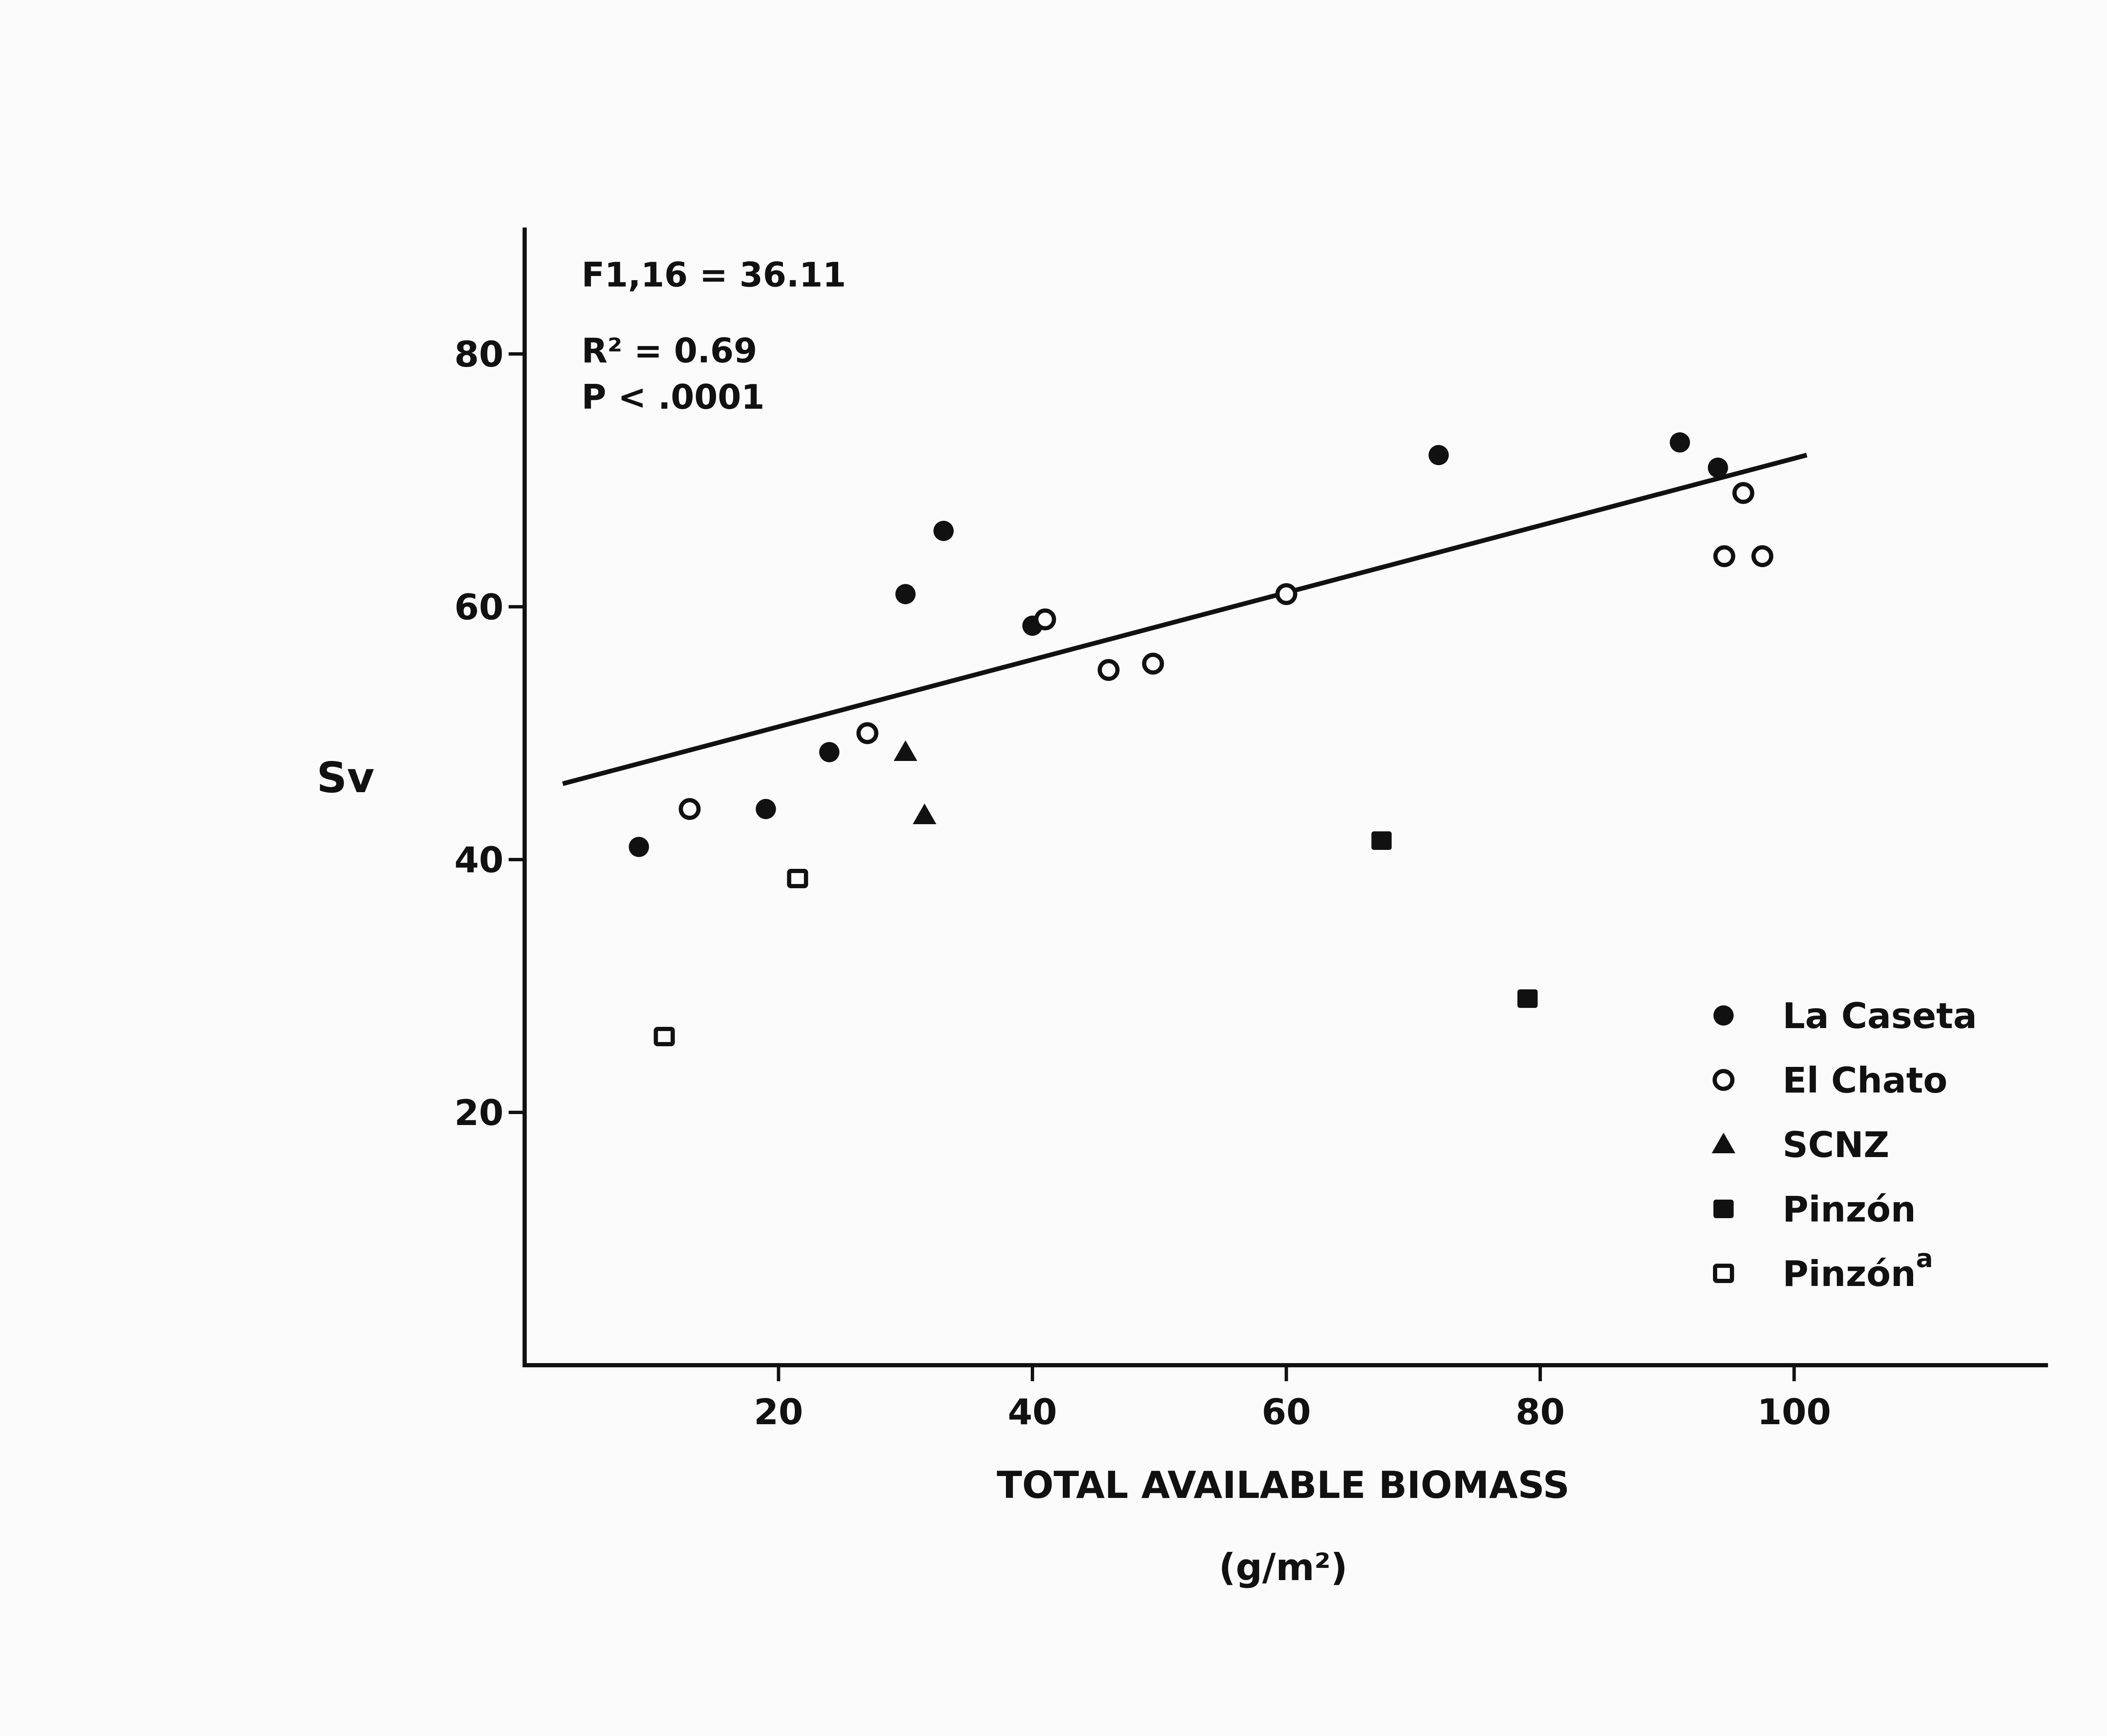 The width and height of the screenshot is (2107, 1736). Describe the element at coordinates (1723, 1209) in the screenshot. I see `legend-marker-pinz-n` at that location.